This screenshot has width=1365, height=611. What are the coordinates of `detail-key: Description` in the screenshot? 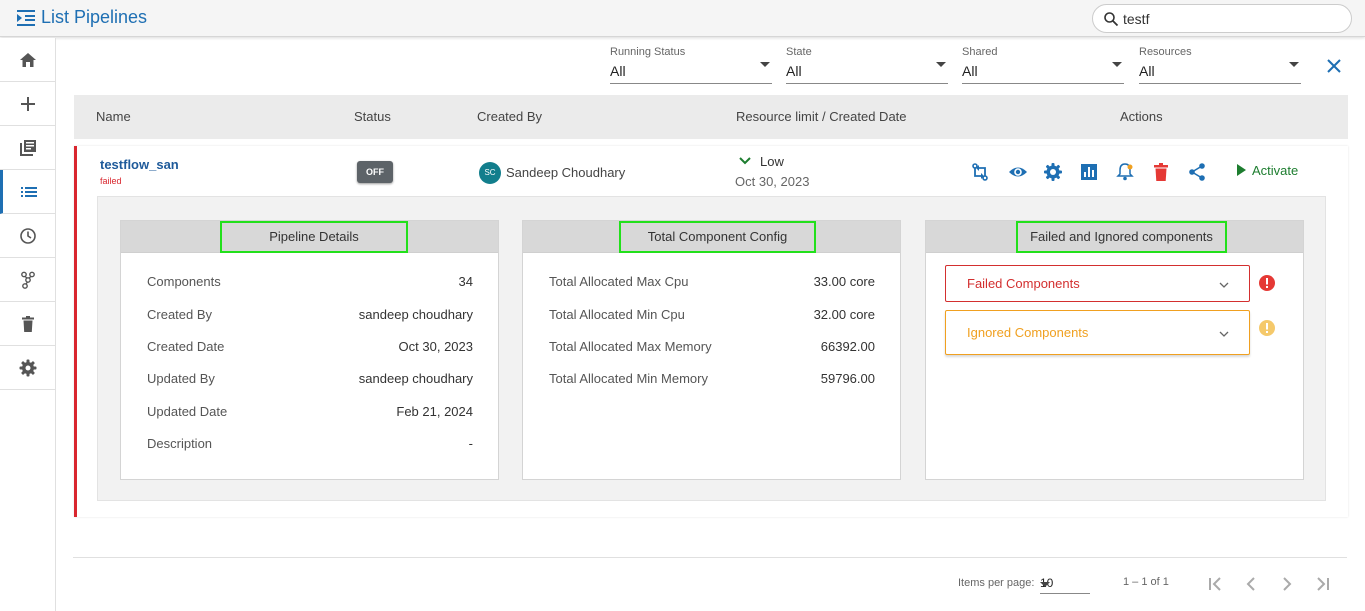 It's located at (180, 443).